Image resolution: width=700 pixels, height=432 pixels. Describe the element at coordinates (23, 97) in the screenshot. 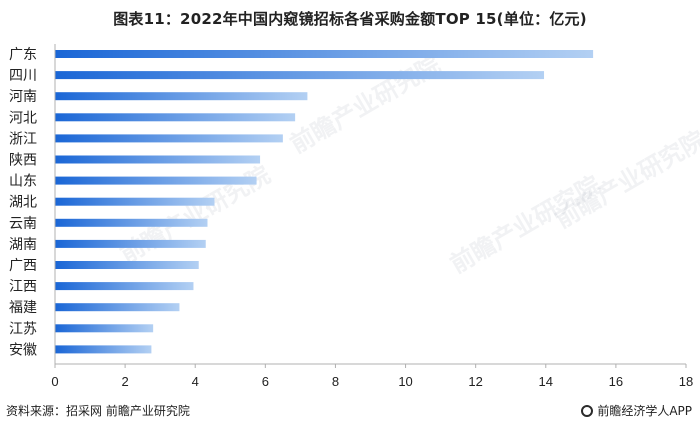

I see `category-label: 河南` at that location.